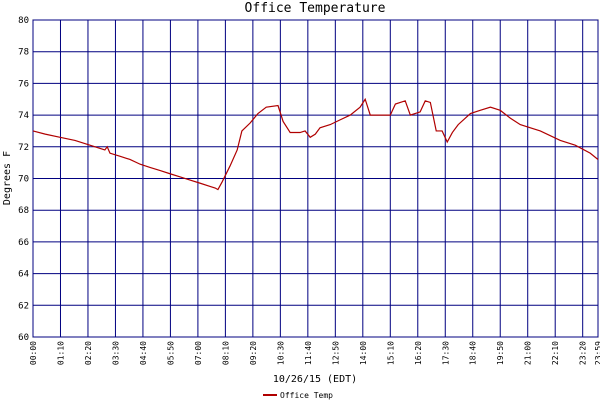 The image size is (600, 400). I want to click on legend-label: Office Temp, so click(306, 395).